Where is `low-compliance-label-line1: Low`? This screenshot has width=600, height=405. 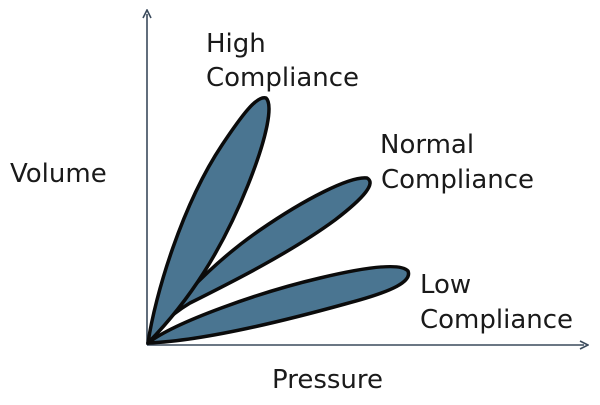
low-compliance-label-line1: Low is located at coordinates (445, 285).